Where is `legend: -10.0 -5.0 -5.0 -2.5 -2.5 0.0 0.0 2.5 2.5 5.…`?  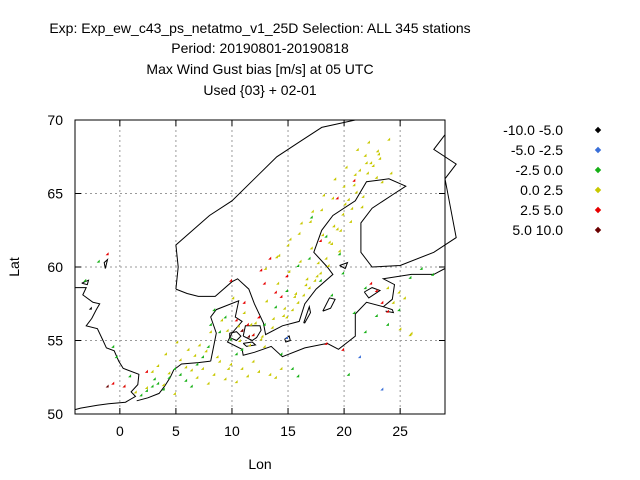
legend: -10.0 -5.0 -5.0 -2.5 -2.5 0.0 0.0 2.5 2.5 5.… is located at coordinates (552, 180).